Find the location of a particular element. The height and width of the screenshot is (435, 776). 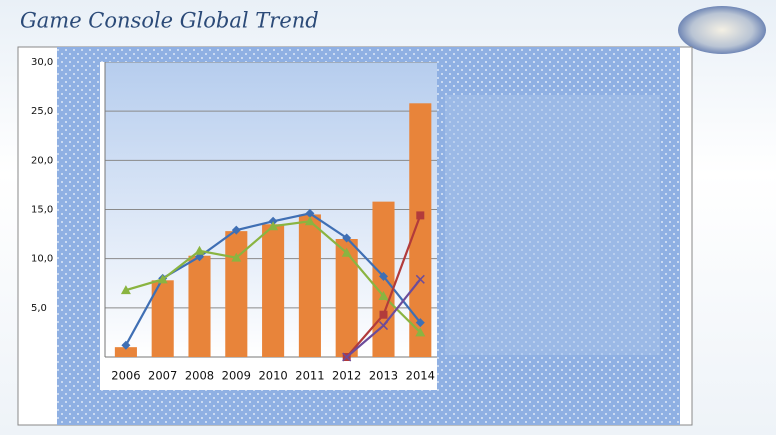

x-tick-label: 2014 is located at coordinates (420, 376).